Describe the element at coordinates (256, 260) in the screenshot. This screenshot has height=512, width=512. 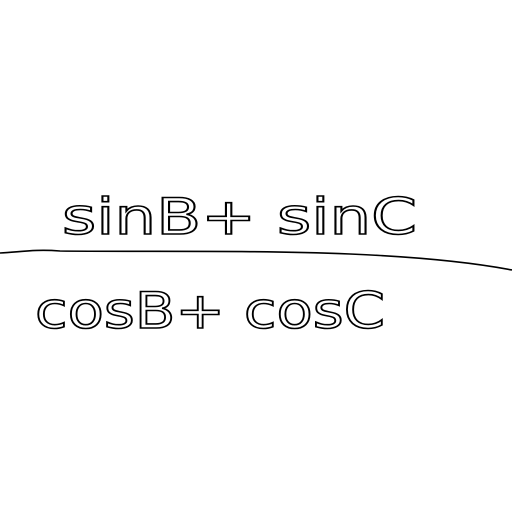
I see `fraction-bar` at that location.